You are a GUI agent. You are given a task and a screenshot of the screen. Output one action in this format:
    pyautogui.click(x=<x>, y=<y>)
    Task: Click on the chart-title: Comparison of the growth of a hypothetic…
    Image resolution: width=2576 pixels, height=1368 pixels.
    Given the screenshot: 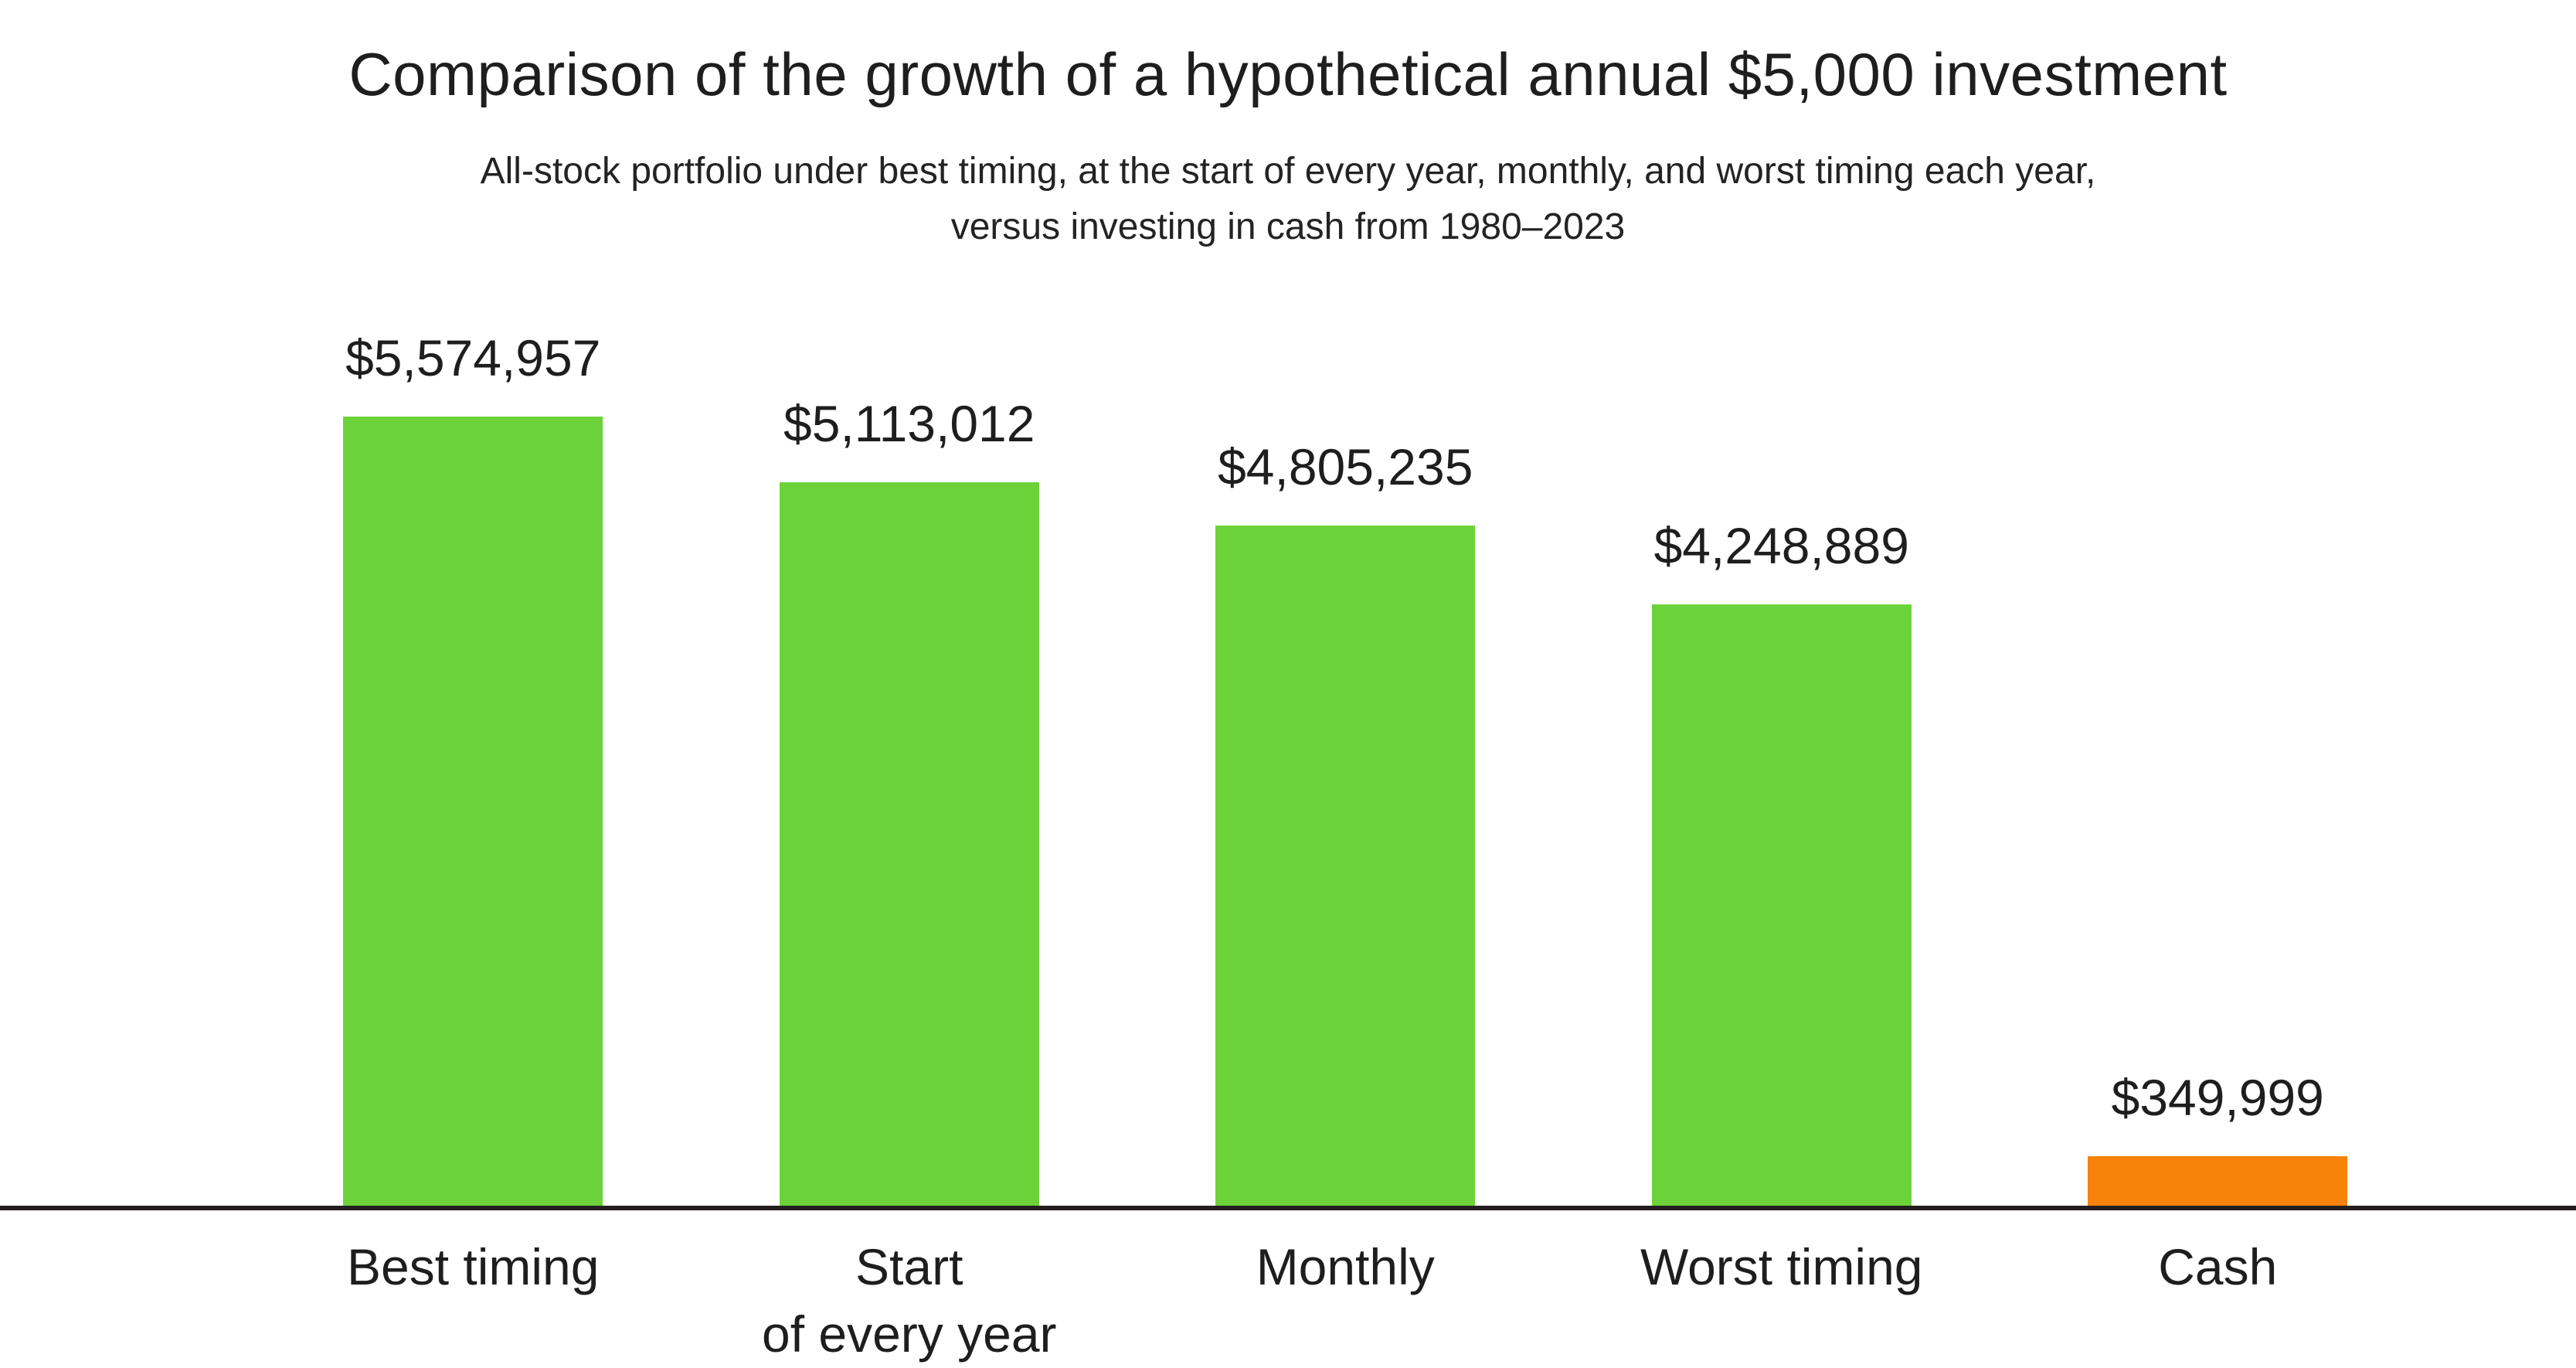 What is the action you would take?
    pyautogui.click(x=1288, y=74)
    